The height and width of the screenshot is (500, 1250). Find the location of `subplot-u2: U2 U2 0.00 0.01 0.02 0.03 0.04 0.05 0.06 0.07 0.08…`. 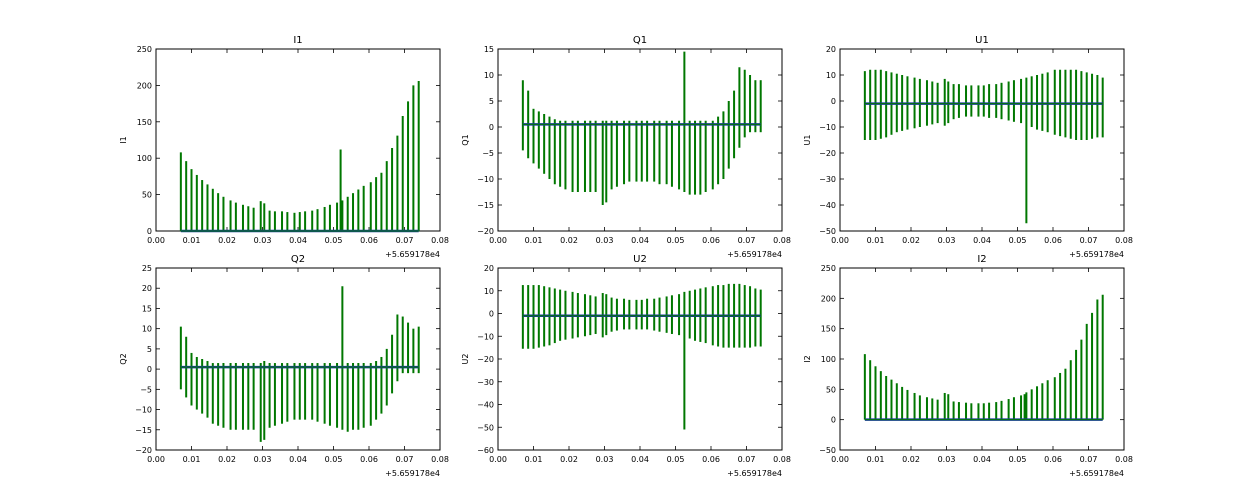

subplot-u2: U2 U2 0.00 0.01 0.02 0.03 0.04 0.05 0.06 0.07 0.08… is located at coordinates (626, 366).